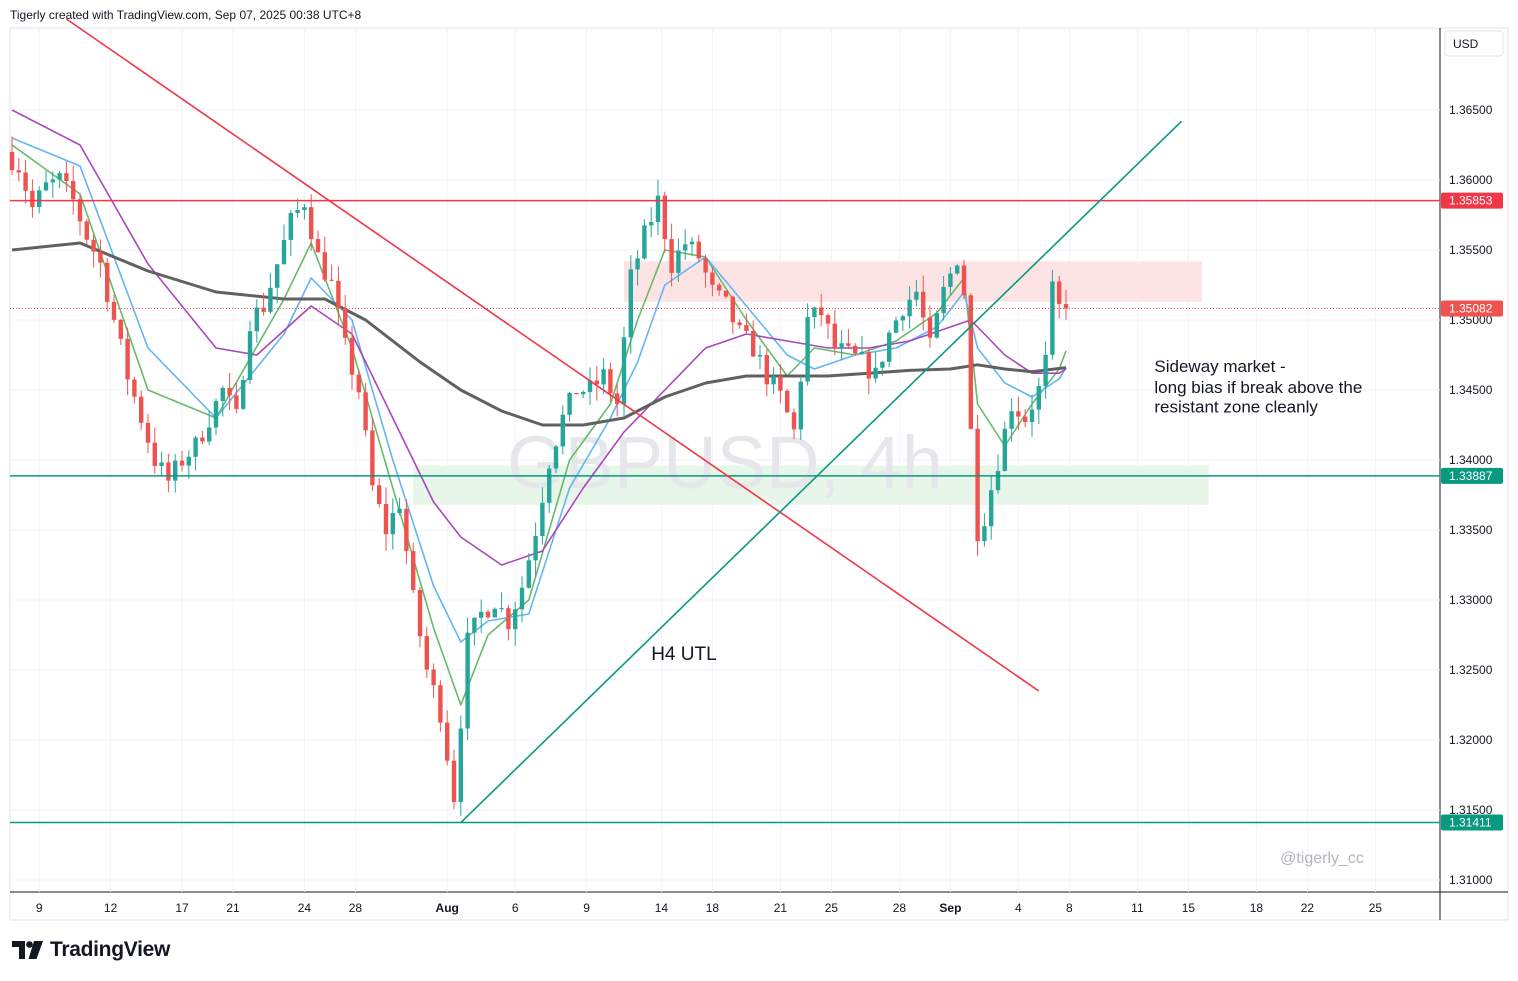 The height and width of the screenshot is (981, 1518). Describe the element at coordinates (1471, 250) in the screenshot. I see `y-tick-label: 1.35500` at that location.